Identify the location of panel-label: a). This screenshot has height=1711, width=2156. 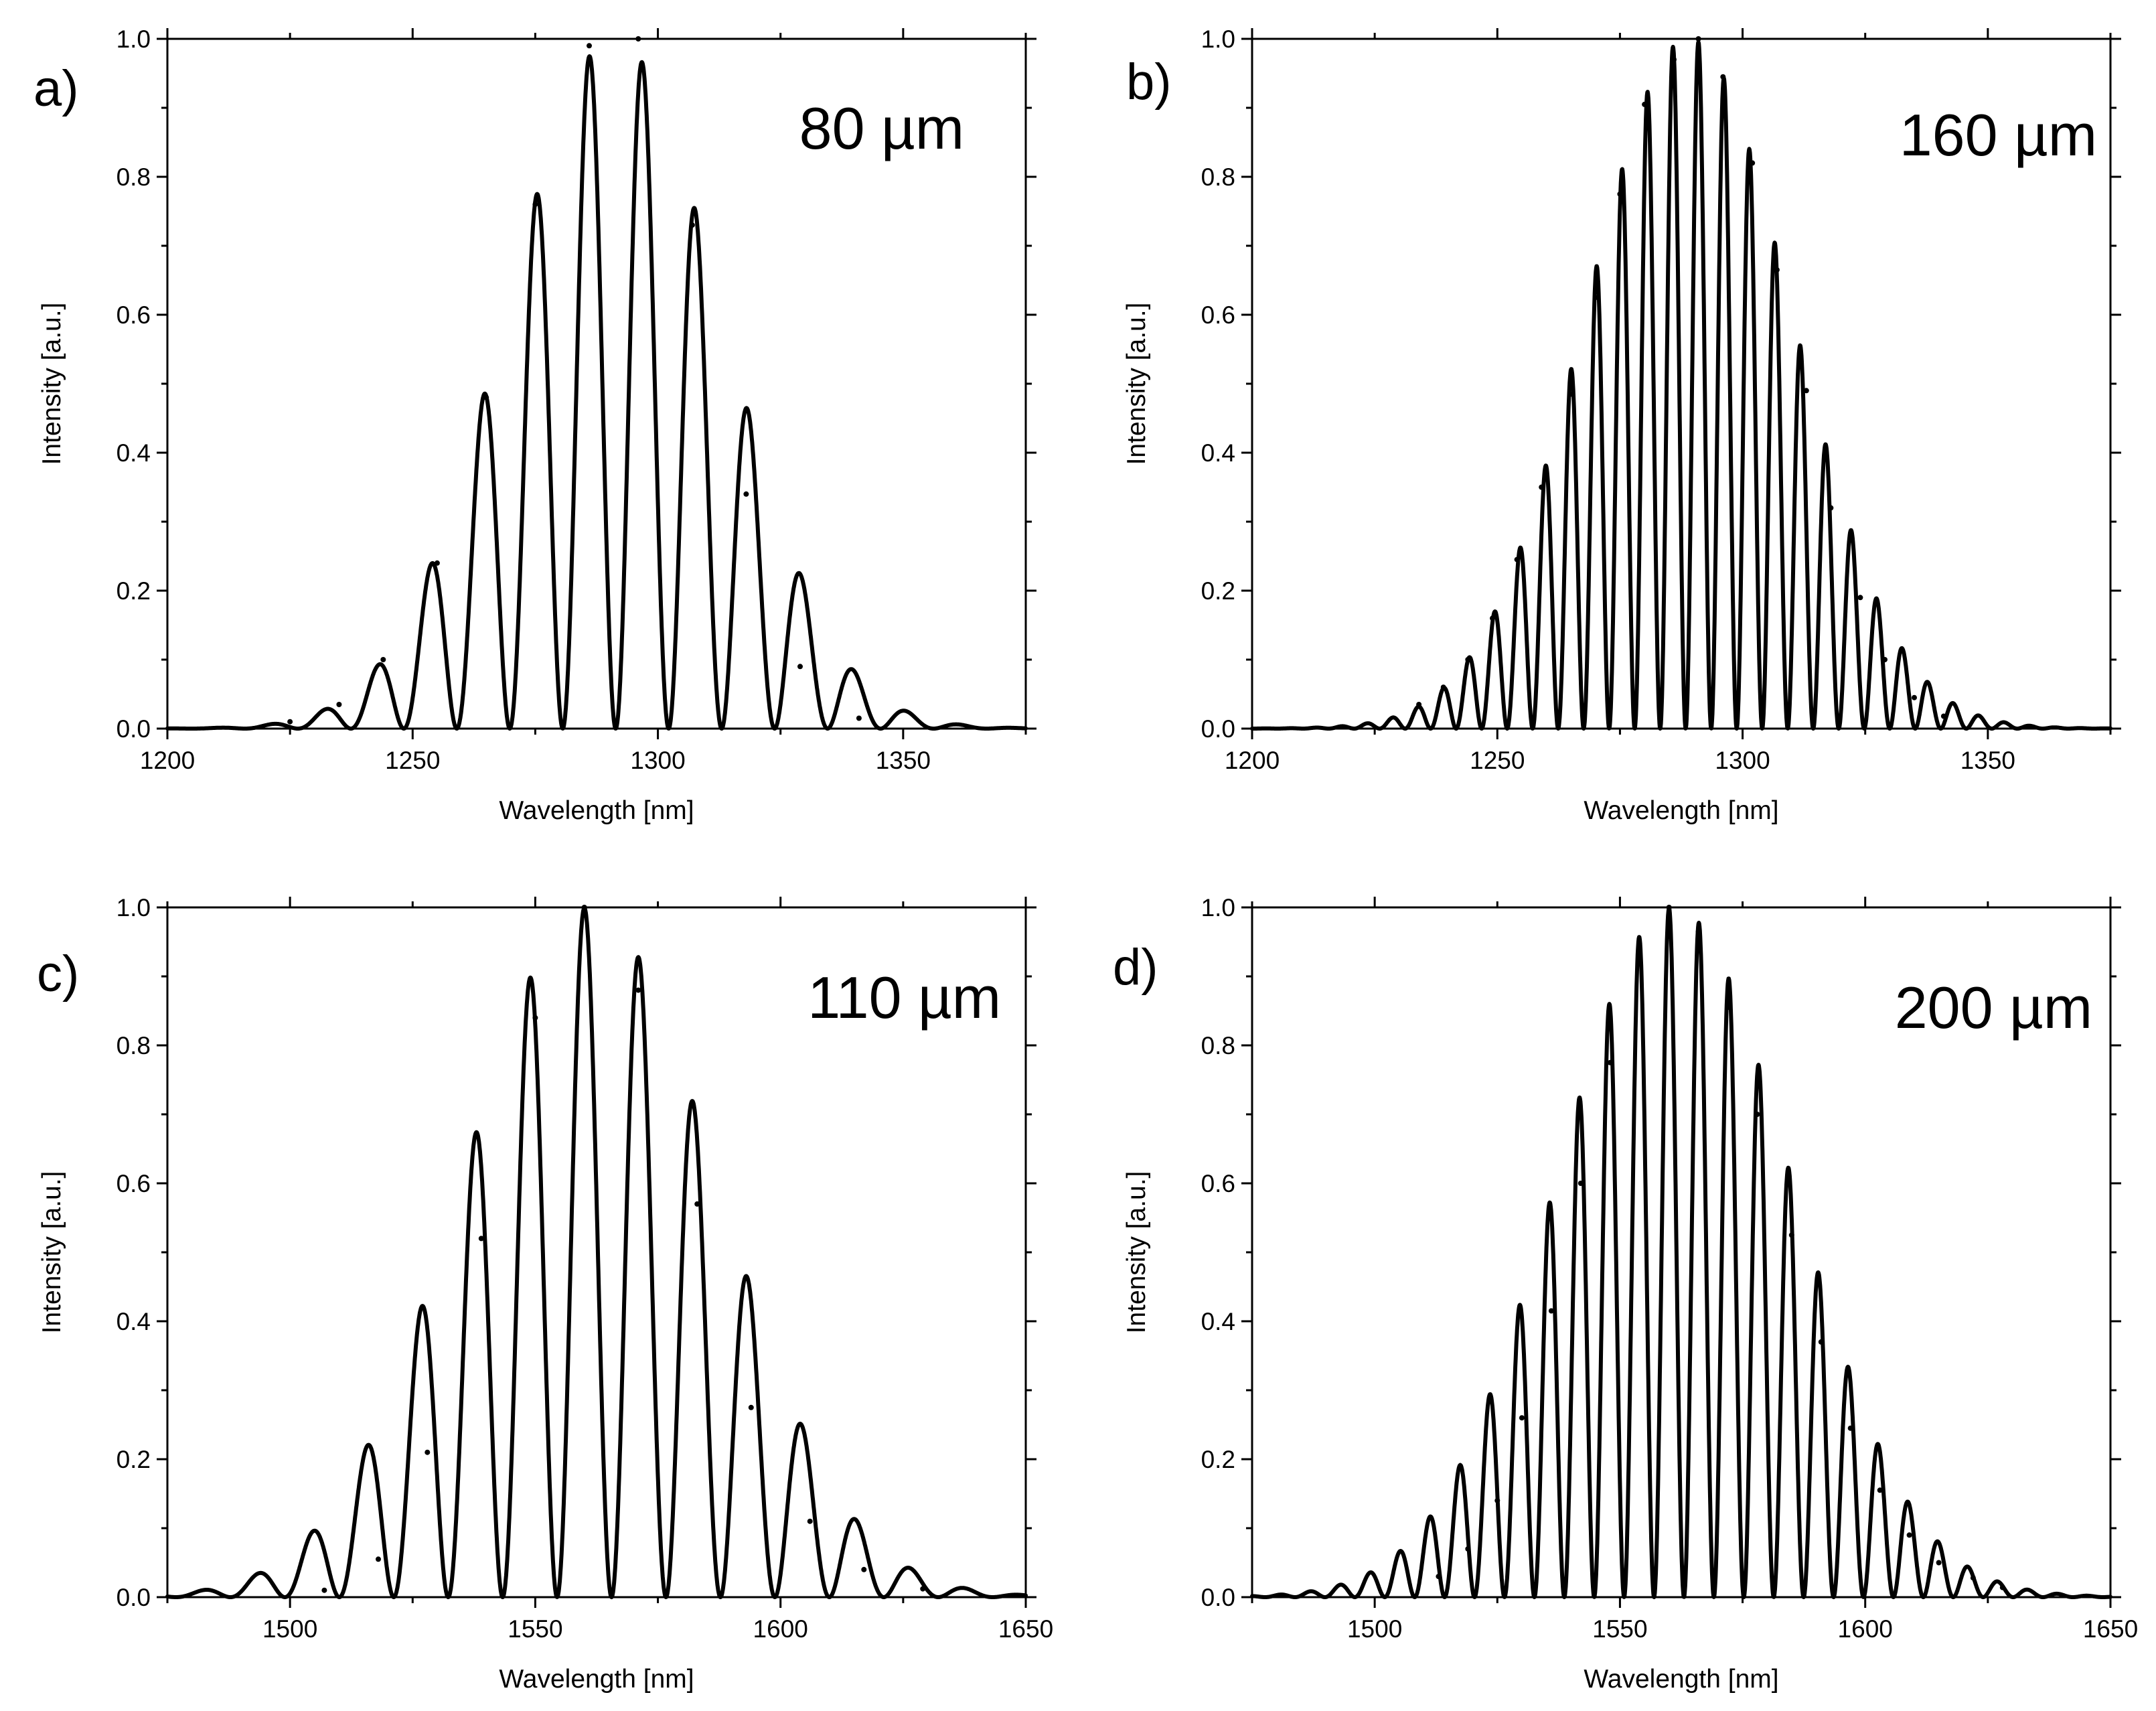
(56, 89).